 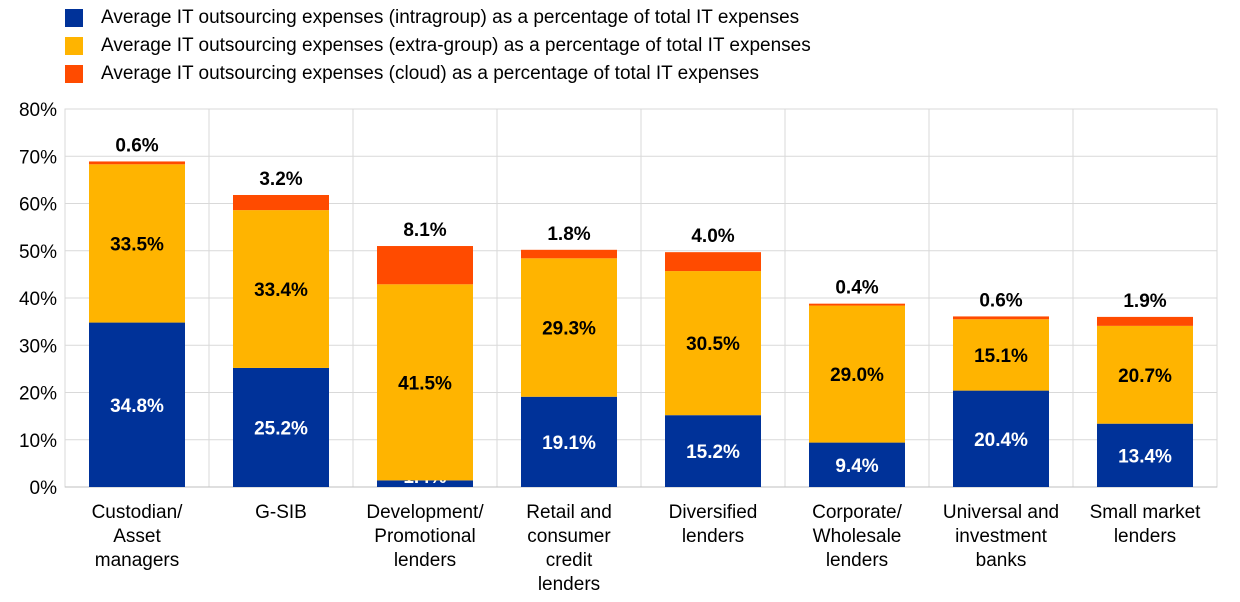 I want to click on x-tick-label: Development/, so click(x=425, y=512).